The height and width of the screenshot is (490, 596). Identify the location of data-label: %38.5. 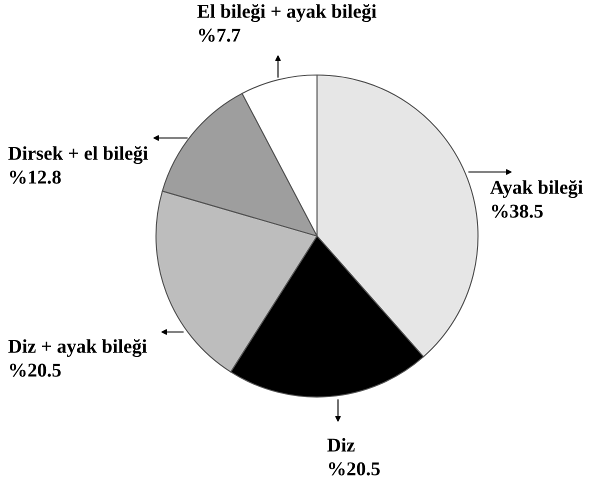
(517, 211).